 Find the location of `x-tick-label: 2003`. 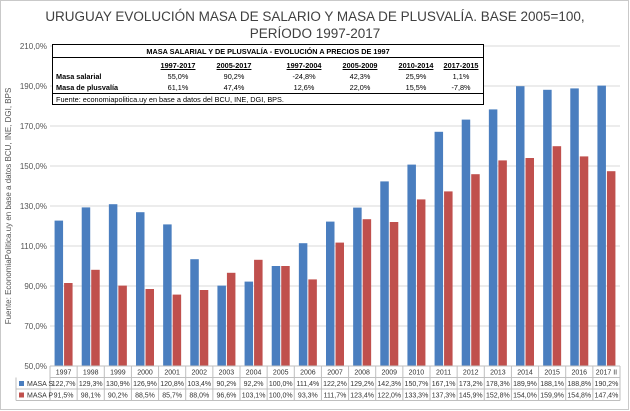

x-tick-label: 2003 is located at coordinates (227, 373).